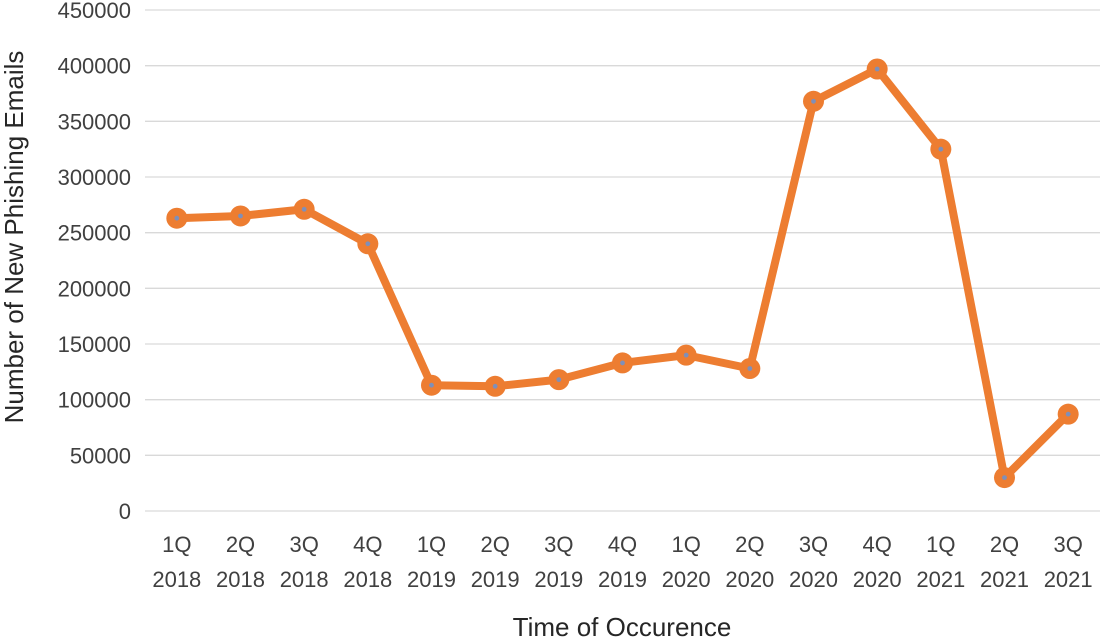 This screenshot has width=1100, height=639. Describe the element at coordinates (125, 511) in the screenshot. I see `y-tick-label: 0` at that location.